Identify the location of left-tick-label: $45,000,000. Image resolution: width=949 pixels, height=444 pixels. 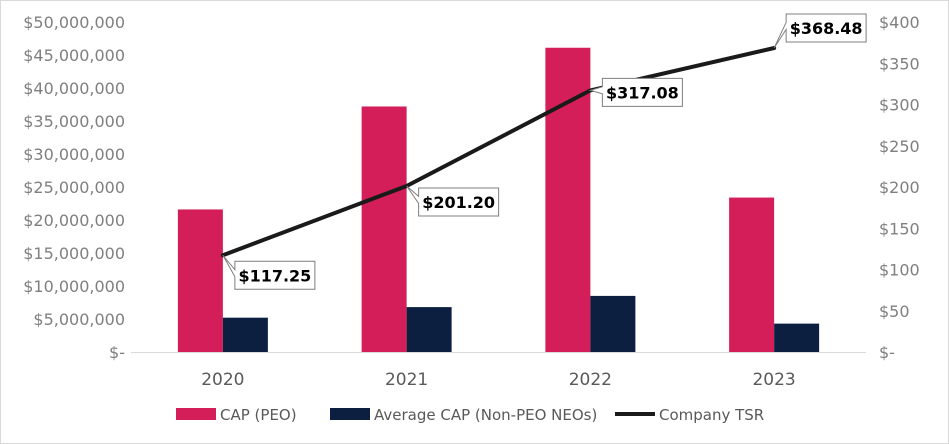
(74, 55).